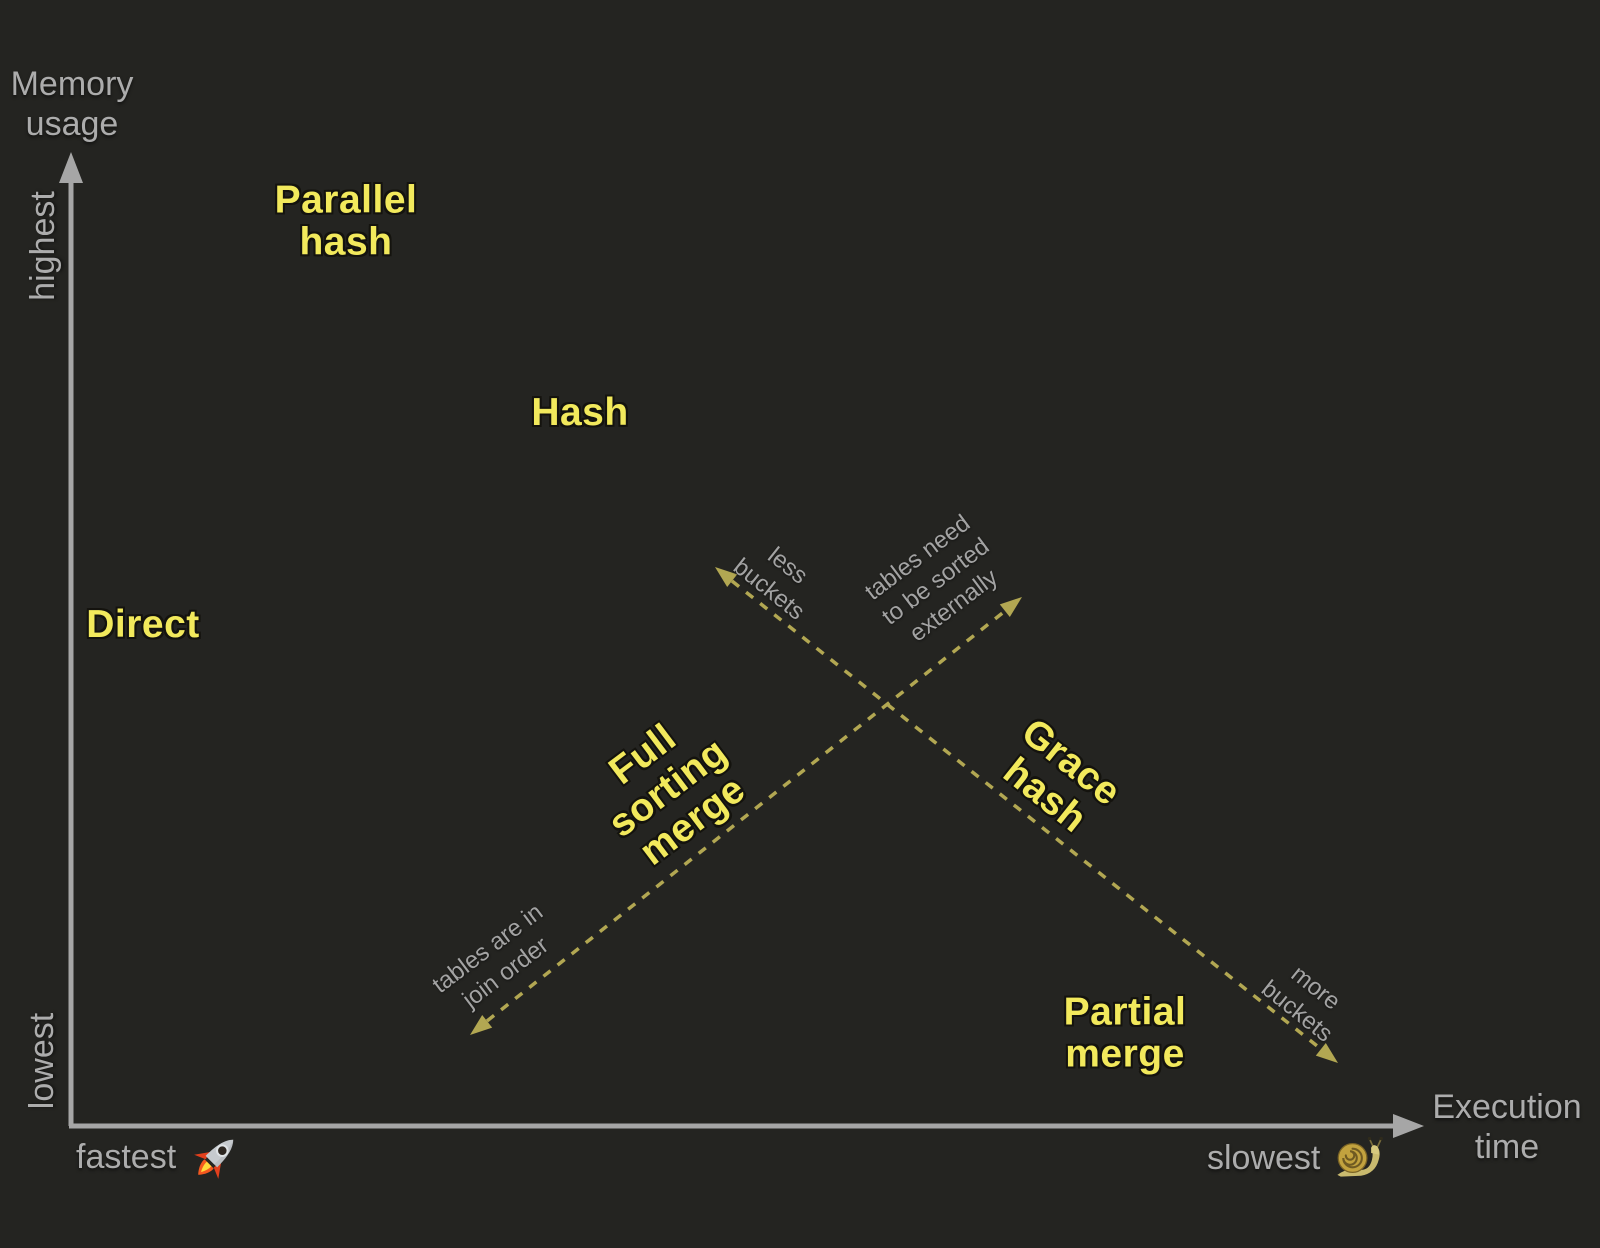  Describe the element at coordinates (746, 816) in the screenshot. I see `sorting-tradeoff-arrow` at that location.